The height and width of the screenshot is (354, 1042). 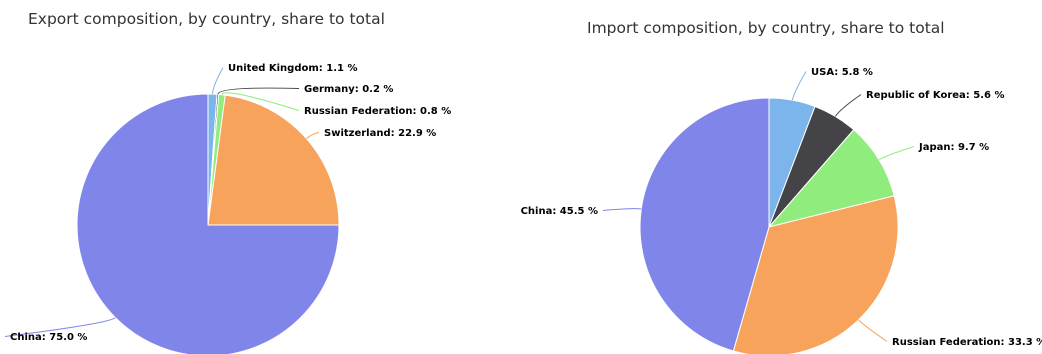 I want to click on export-label-united-kingdom: United Kingdom: 1.1 %, so click(x=292, y=68).